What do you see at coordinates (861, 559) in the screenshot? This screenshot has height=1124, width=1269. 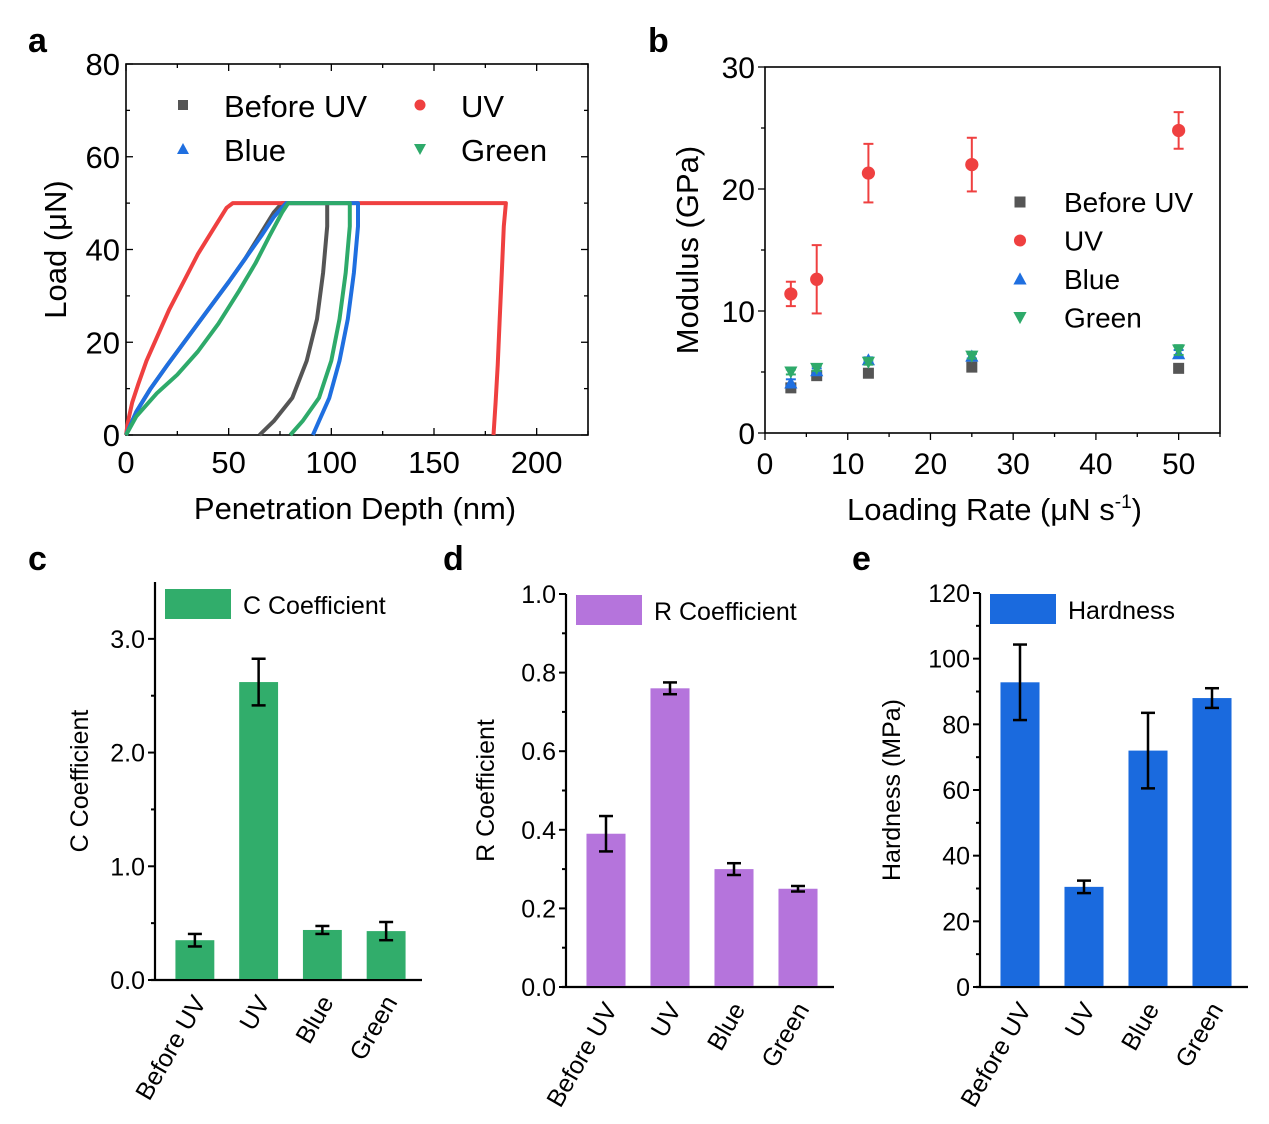 I see `panel-label-e: e` at bounding box center [861, 559].